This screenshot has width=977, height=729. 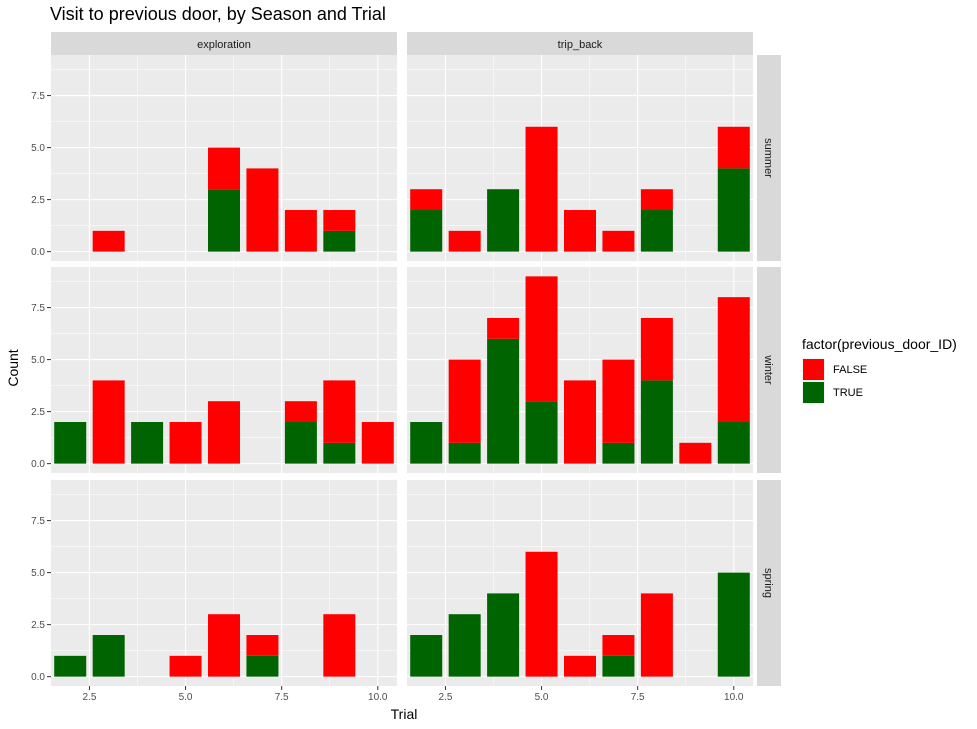 I want to click on bar-spring-trip_back-trial-7-false, so click(x=618, y=645).